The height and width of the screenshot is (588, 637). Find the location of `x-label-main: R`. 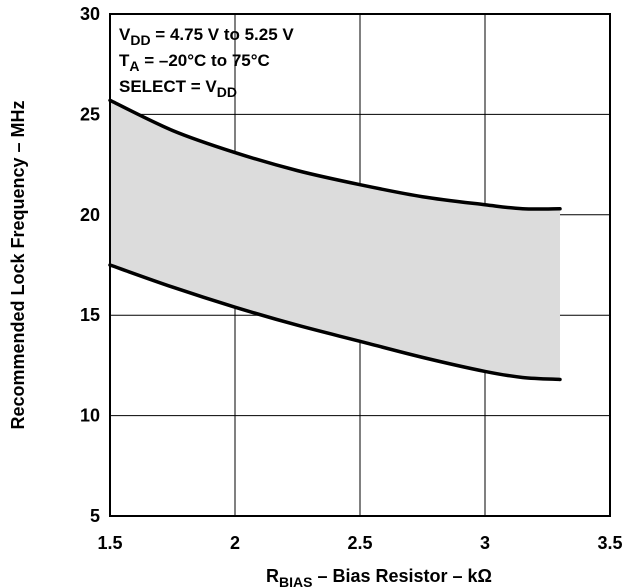

x-label-main: R is located at coordinates (272, 576).